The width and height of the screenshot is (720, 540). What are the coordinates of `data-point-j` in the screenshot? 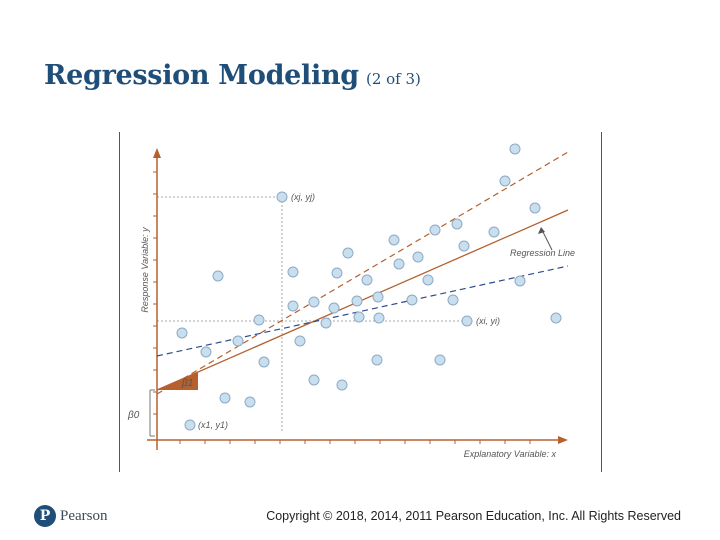 It's located at (282, 197).